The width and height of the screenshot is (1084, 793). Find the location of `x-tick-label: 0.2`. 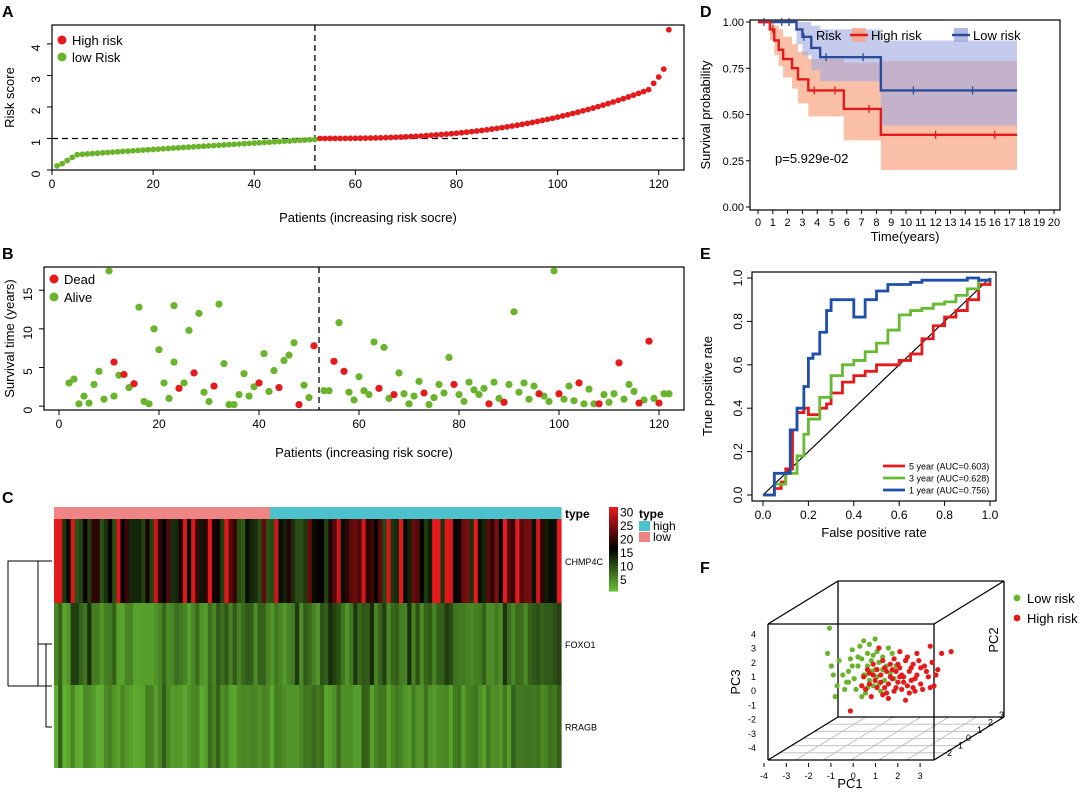

x-tick-label: 0.2 is located at coordinates (808, 515).